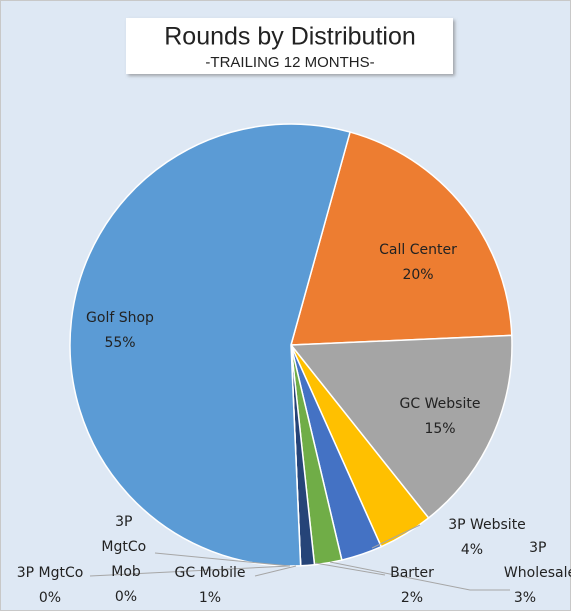 This screenshot has height=615, width=571. I want to click on data-label-name: 3P MgtCo Mob, so click(125, 547).